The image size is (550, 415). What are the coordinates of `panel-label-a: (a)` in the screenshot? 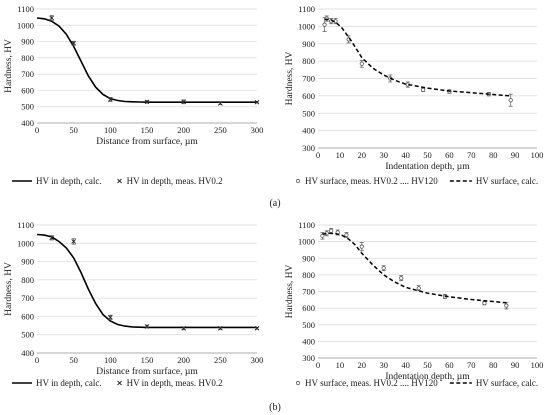 It's located at (274, 203).